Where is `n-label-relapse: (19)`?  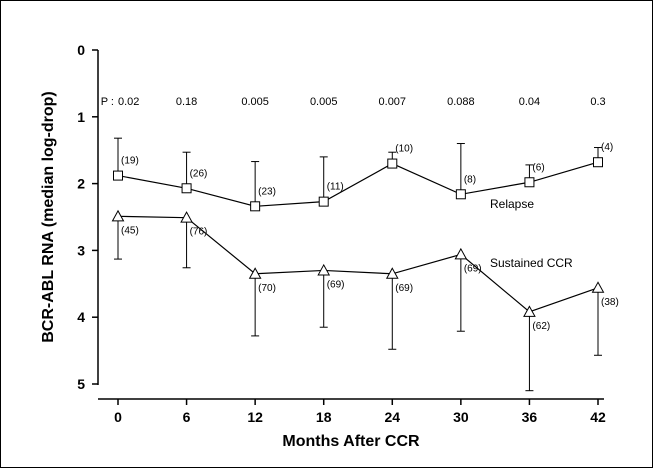
n-label-relapse: (19) is located at coordinates (130, 161).